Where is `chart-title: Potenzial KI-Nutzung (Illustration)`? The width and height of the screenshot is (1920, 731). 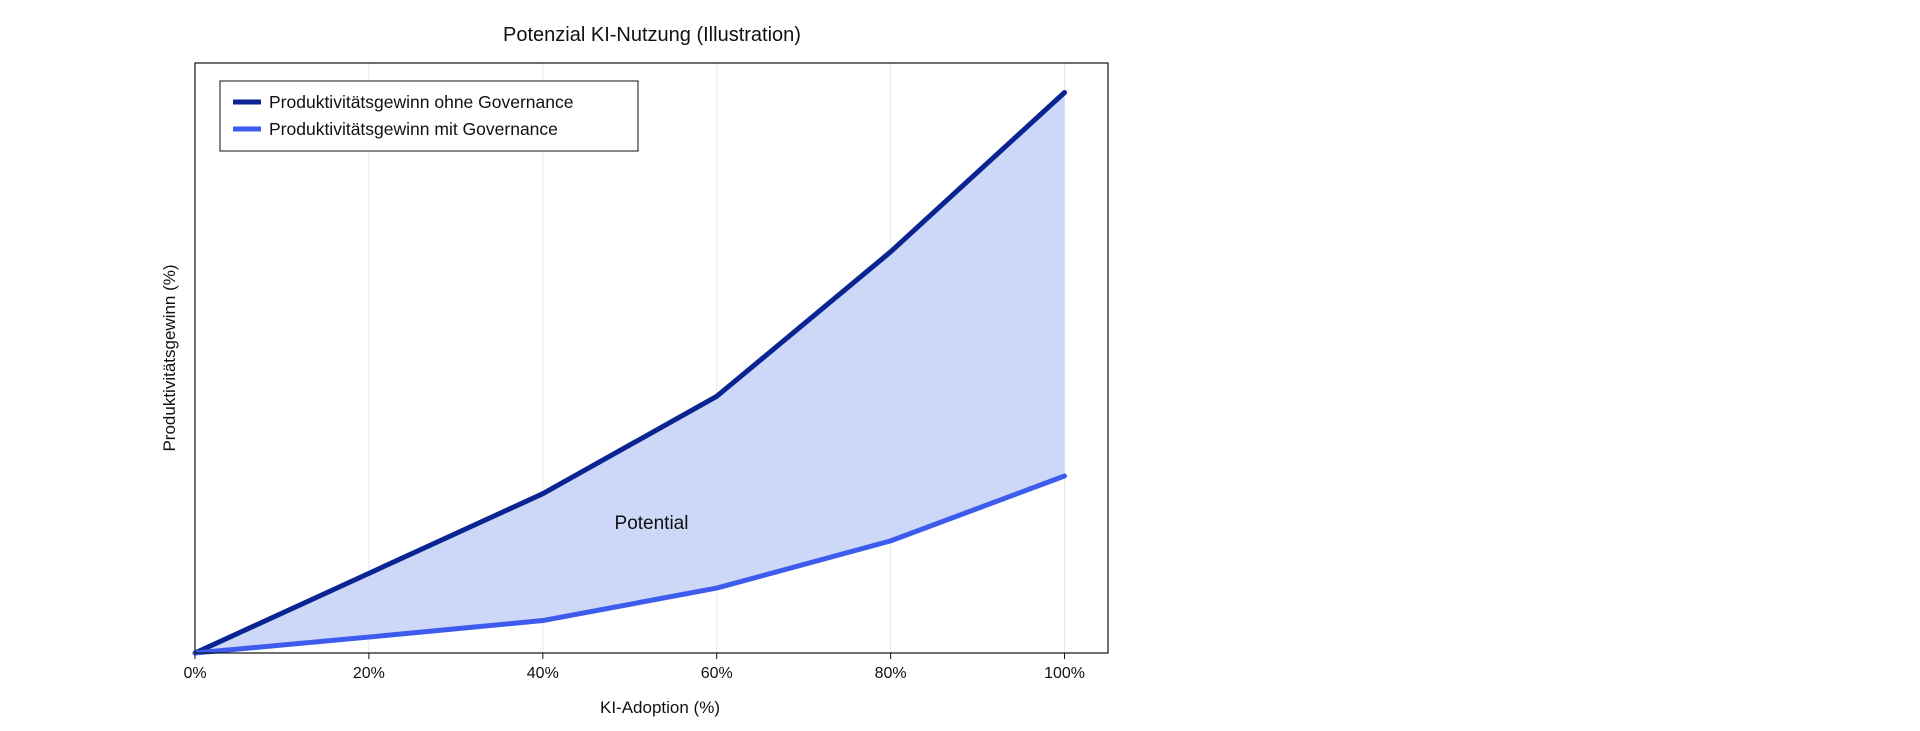
chart-title: Potenzial KI-Nutzung (Illustration) is located at coordinates (652, 35).